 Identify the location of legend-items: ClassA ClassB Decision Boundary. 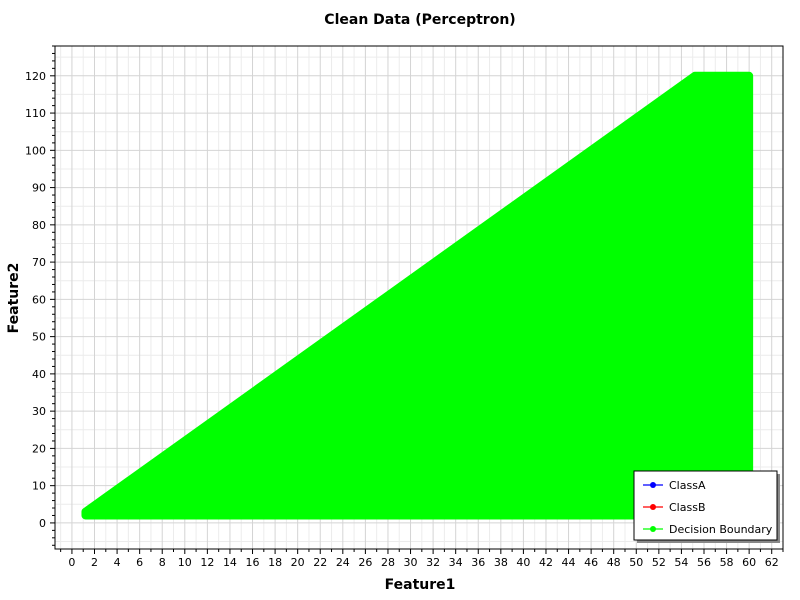
(708, 507).